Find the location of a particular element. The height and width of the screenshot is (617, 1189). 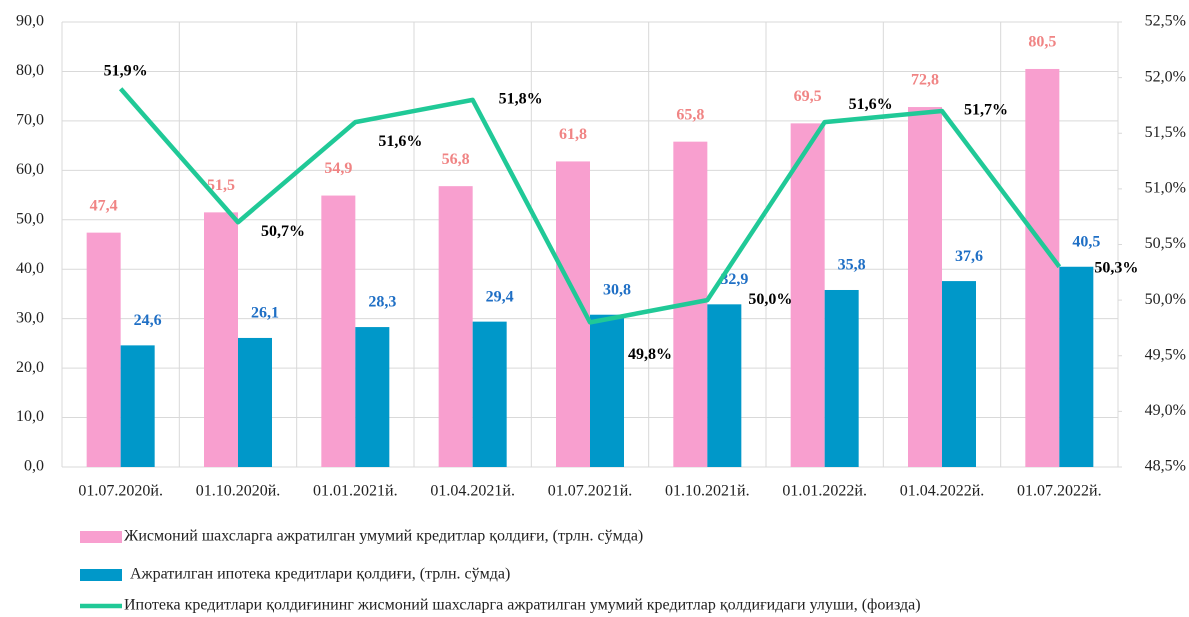

y2-tick-label: 51,0% is located at coordinates (1165, 188).